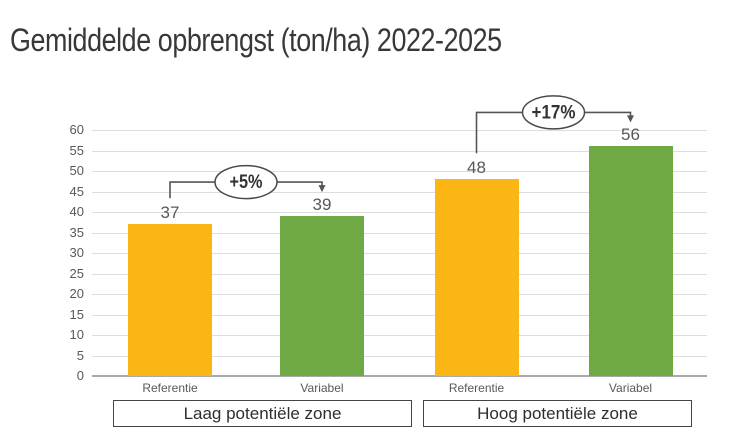 The height and width of the screenshot is (438, 746). Describe the element at coordinates (80, 355) in the screenshot. I see `y-tick-label-5: 5` at that location.